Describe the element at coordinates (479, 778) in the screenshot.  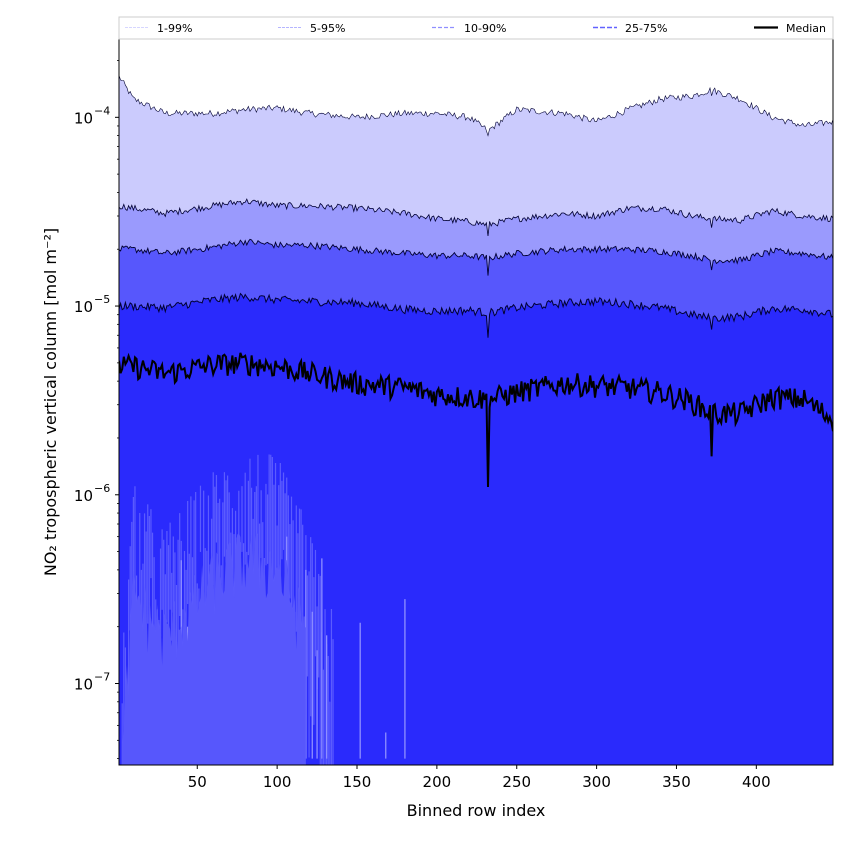
I see `x-axis: 50 100 150 200 250 300 350 400` at that location.